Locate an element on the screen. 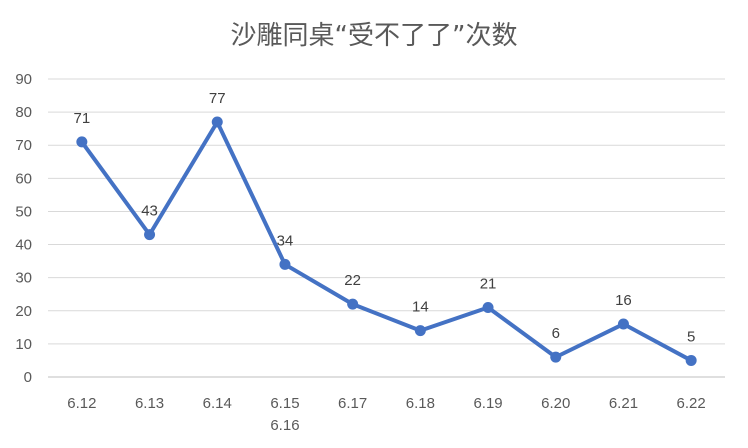 This screenshot has width=748, height=448. x-tick-label: 6.17 is located at coordinates (352, 403).